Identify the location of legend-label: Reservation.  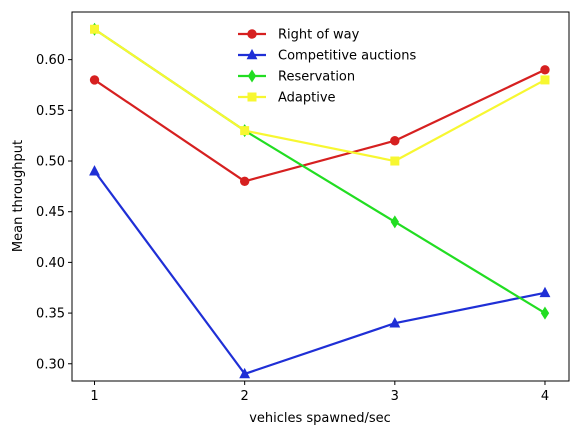
(316, 77).